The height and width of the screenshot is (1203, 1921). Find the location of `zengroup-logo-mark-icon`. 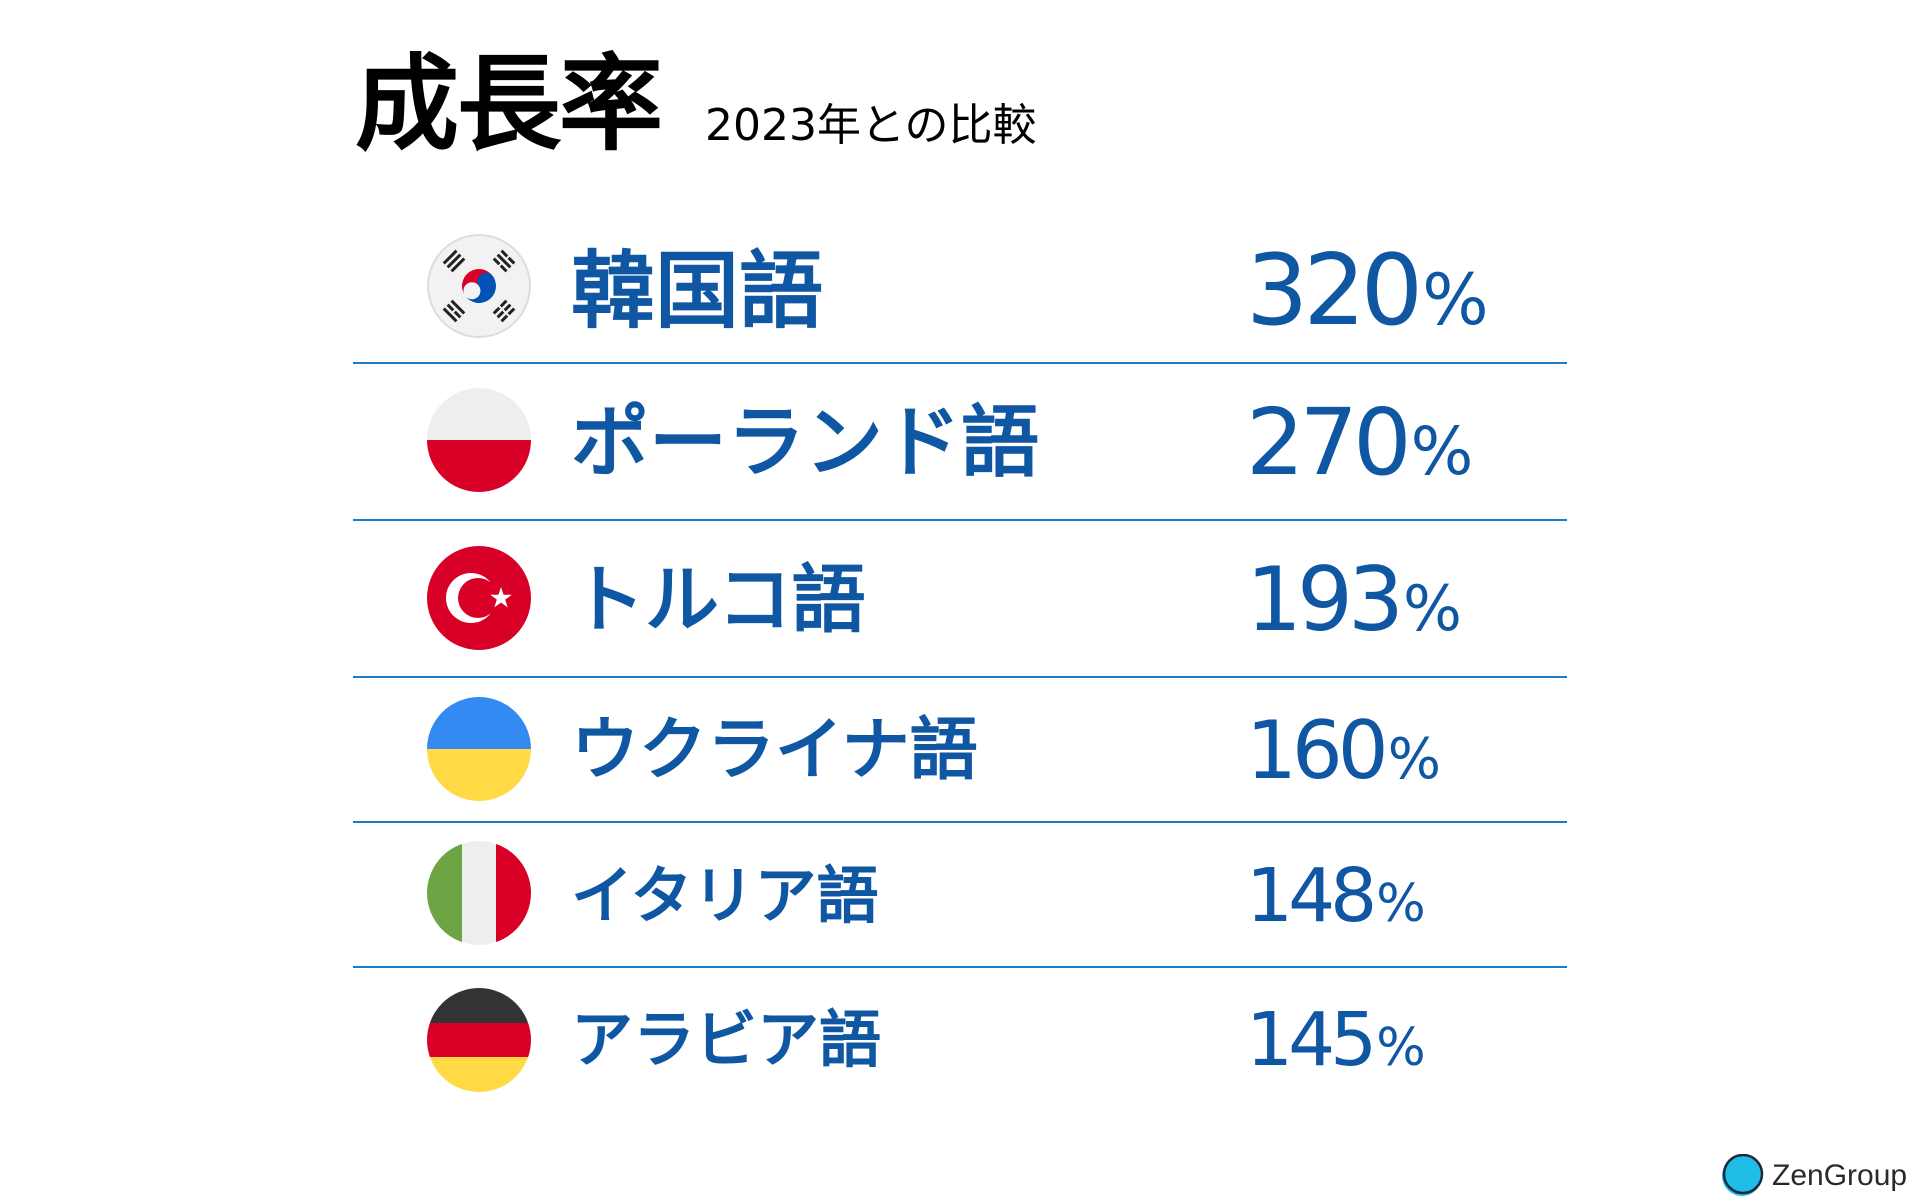

zengroup-logo-mark-icon is located at coordinates (1743, 1175).